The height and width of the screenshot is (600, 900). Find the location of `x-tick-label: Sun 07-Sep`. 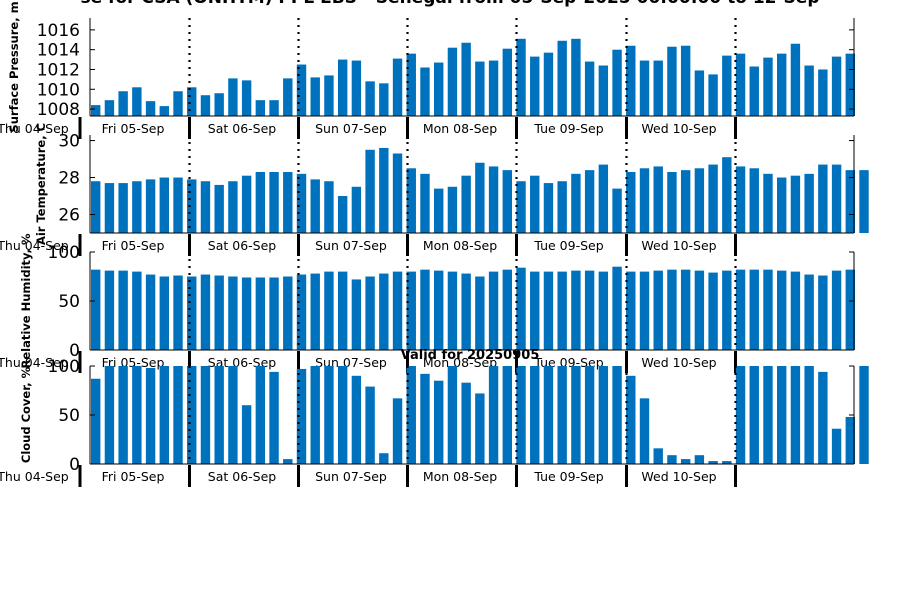

x-tick-label: Sun 07-Sep is located at coordinates (351, 245).